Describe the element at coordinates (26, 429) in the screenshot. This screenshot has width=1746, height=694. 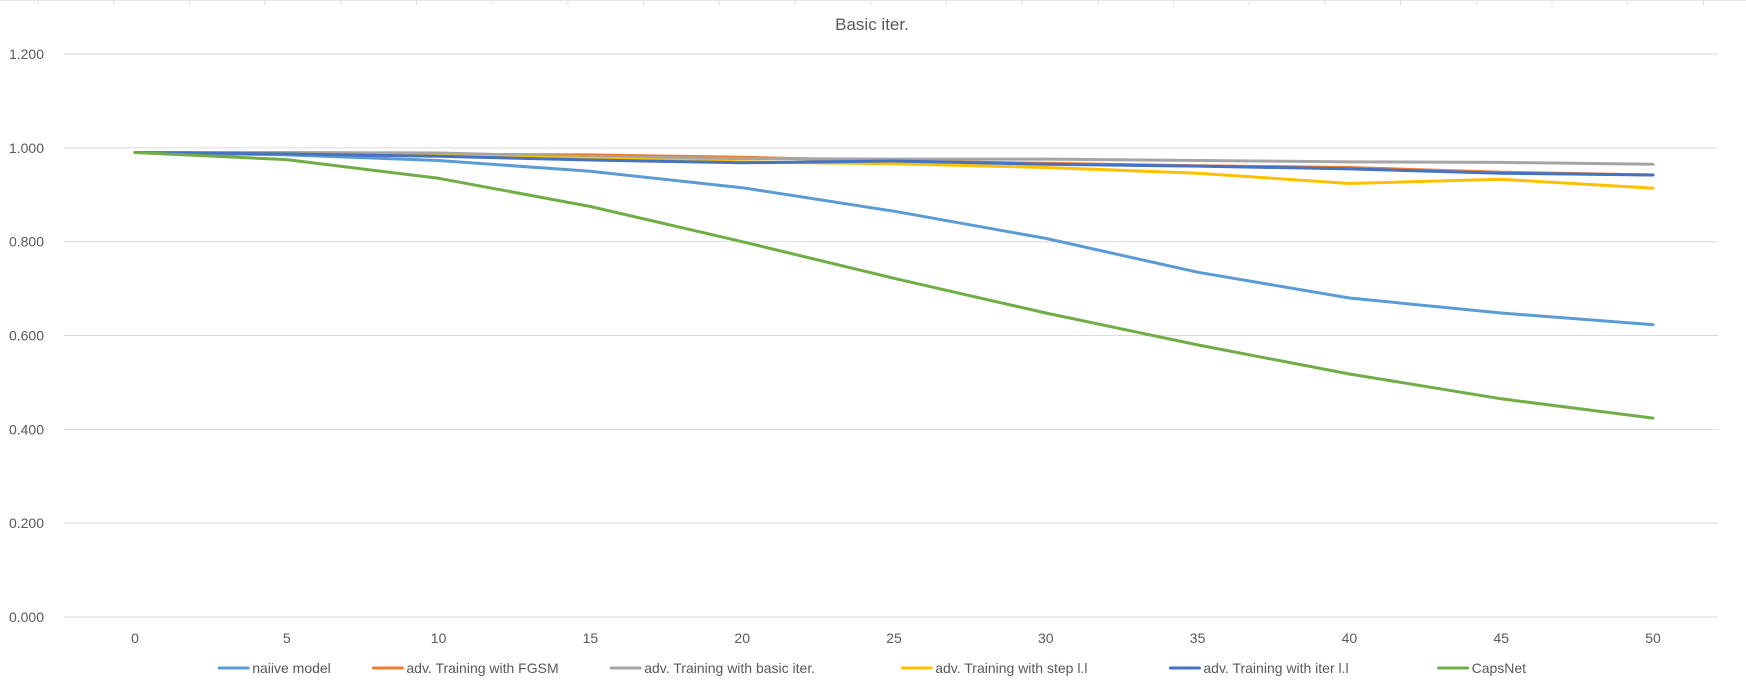
I see `y-tick-label: 0.400` at that location.